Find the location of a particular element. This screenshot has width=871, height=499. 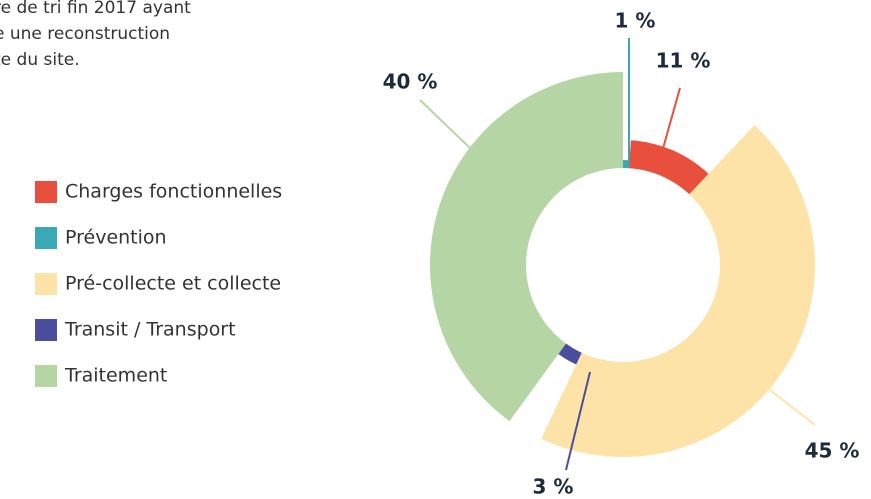

value-label: 40 % is located at coordinates (410, 82).